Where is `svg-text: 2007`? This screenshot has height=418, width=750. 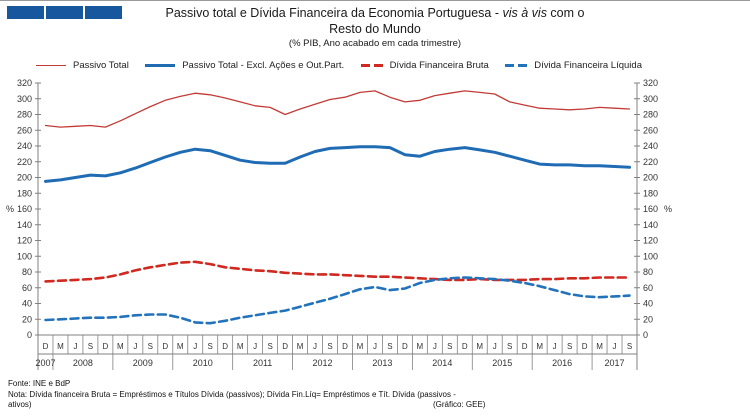
svg-text: 2007 is located at coordinates (45, 363).